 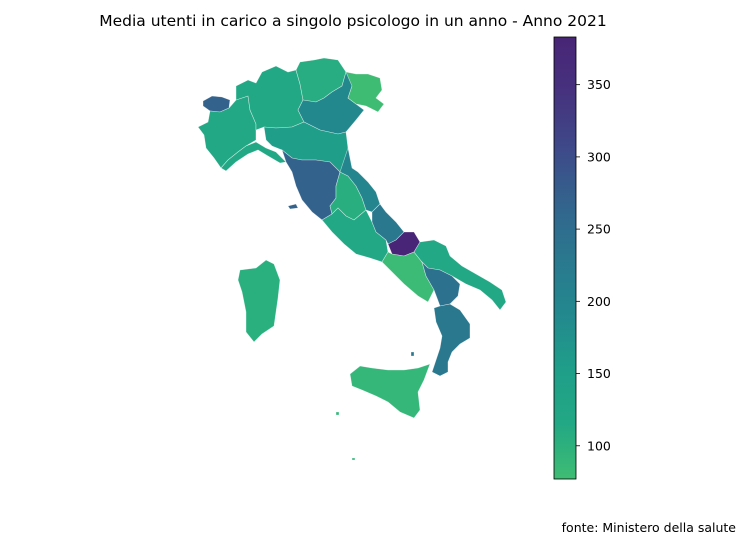 I want to click on region-basilicata: Basilicata, so click(x=441, y=283).